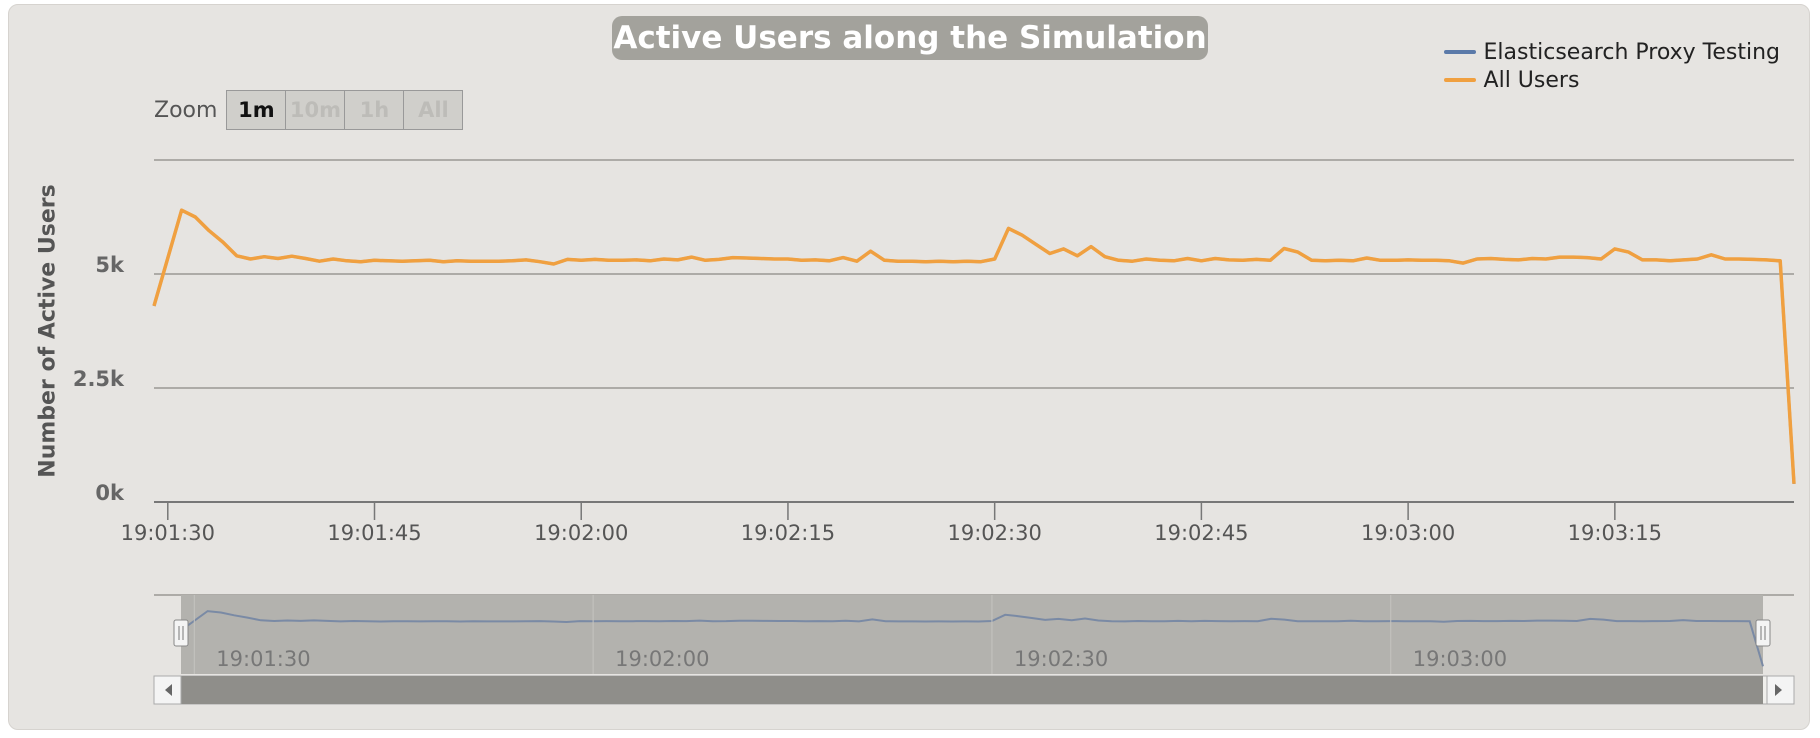 The image size is (1820, 738). What do you see at coordinates (1611, 80) in the screenshot?
I see `legend-item-all-users: All Users` at bounding box center [1611, 80].